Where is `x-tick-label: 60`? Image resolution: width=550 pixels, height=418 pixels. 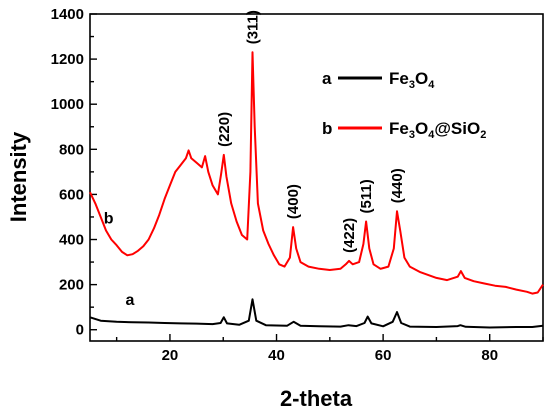
x-tick-label: 60 is located at coordinates (383, 355).